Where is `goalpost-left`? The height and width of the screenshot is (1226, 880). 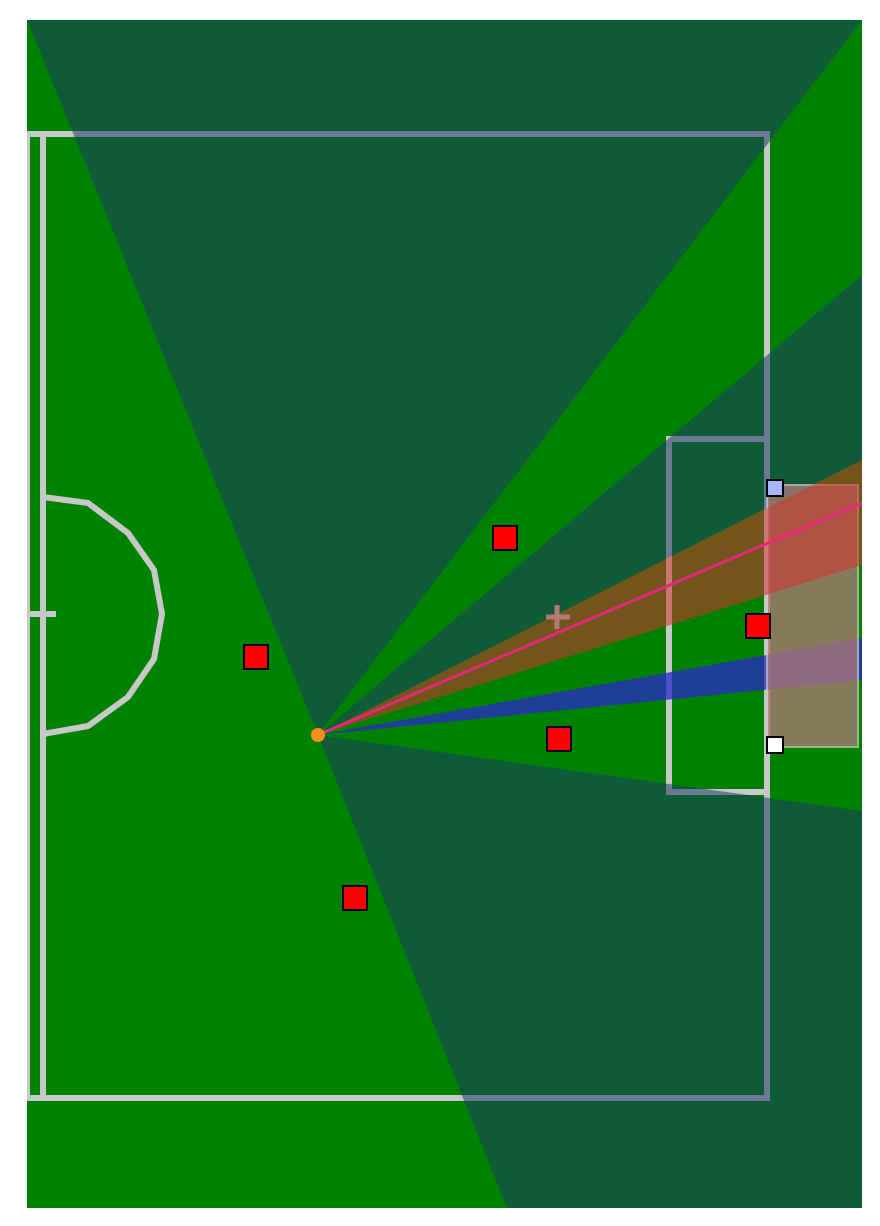
goalpost-left is located at coordinates (775, 488).